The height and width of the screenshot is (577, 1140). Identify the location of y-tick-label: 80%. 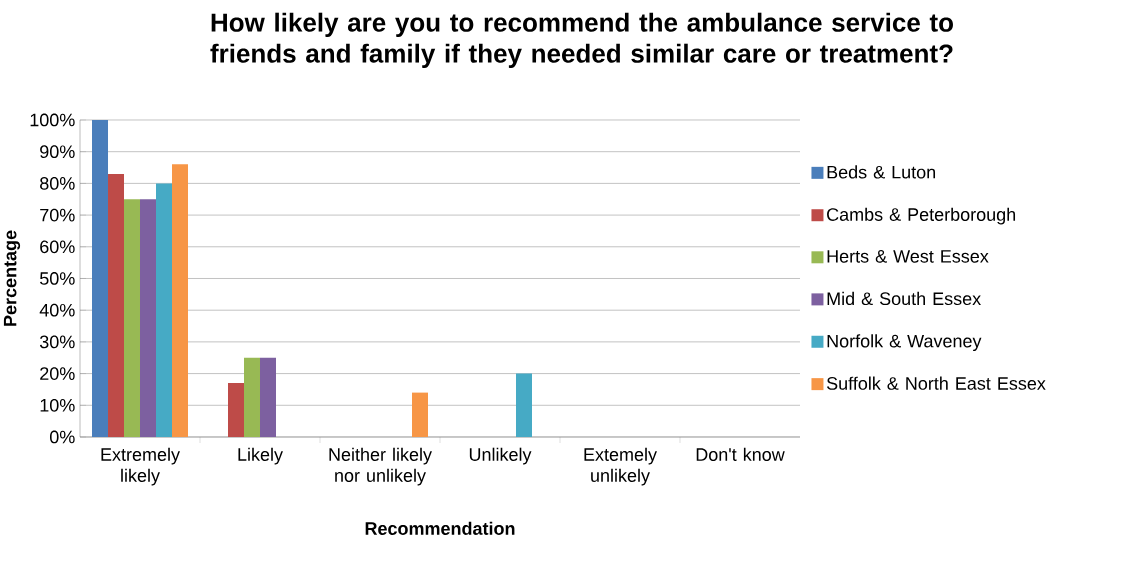
(57, 183).